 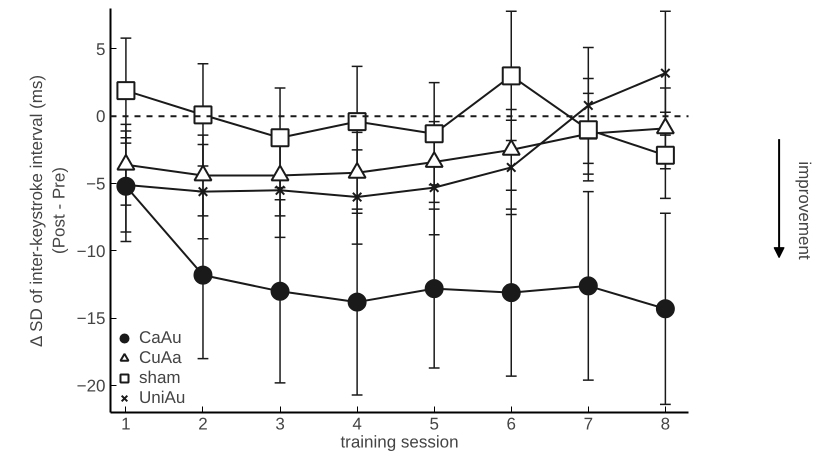 What do you see at coordinates (96, 184) in the screenshot?
I see `y-tick-label: −5` at bounding box center [96, 184].